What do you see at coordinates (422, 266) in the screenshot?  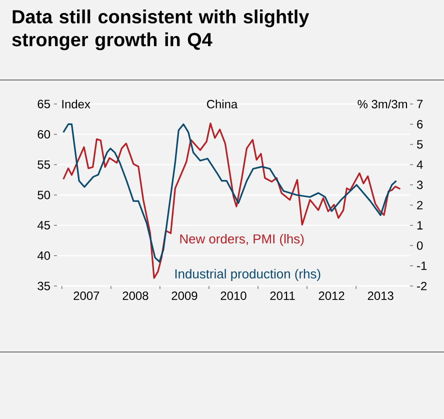 I see `y2-tick-label: -1` at bounding box center [422, 266].